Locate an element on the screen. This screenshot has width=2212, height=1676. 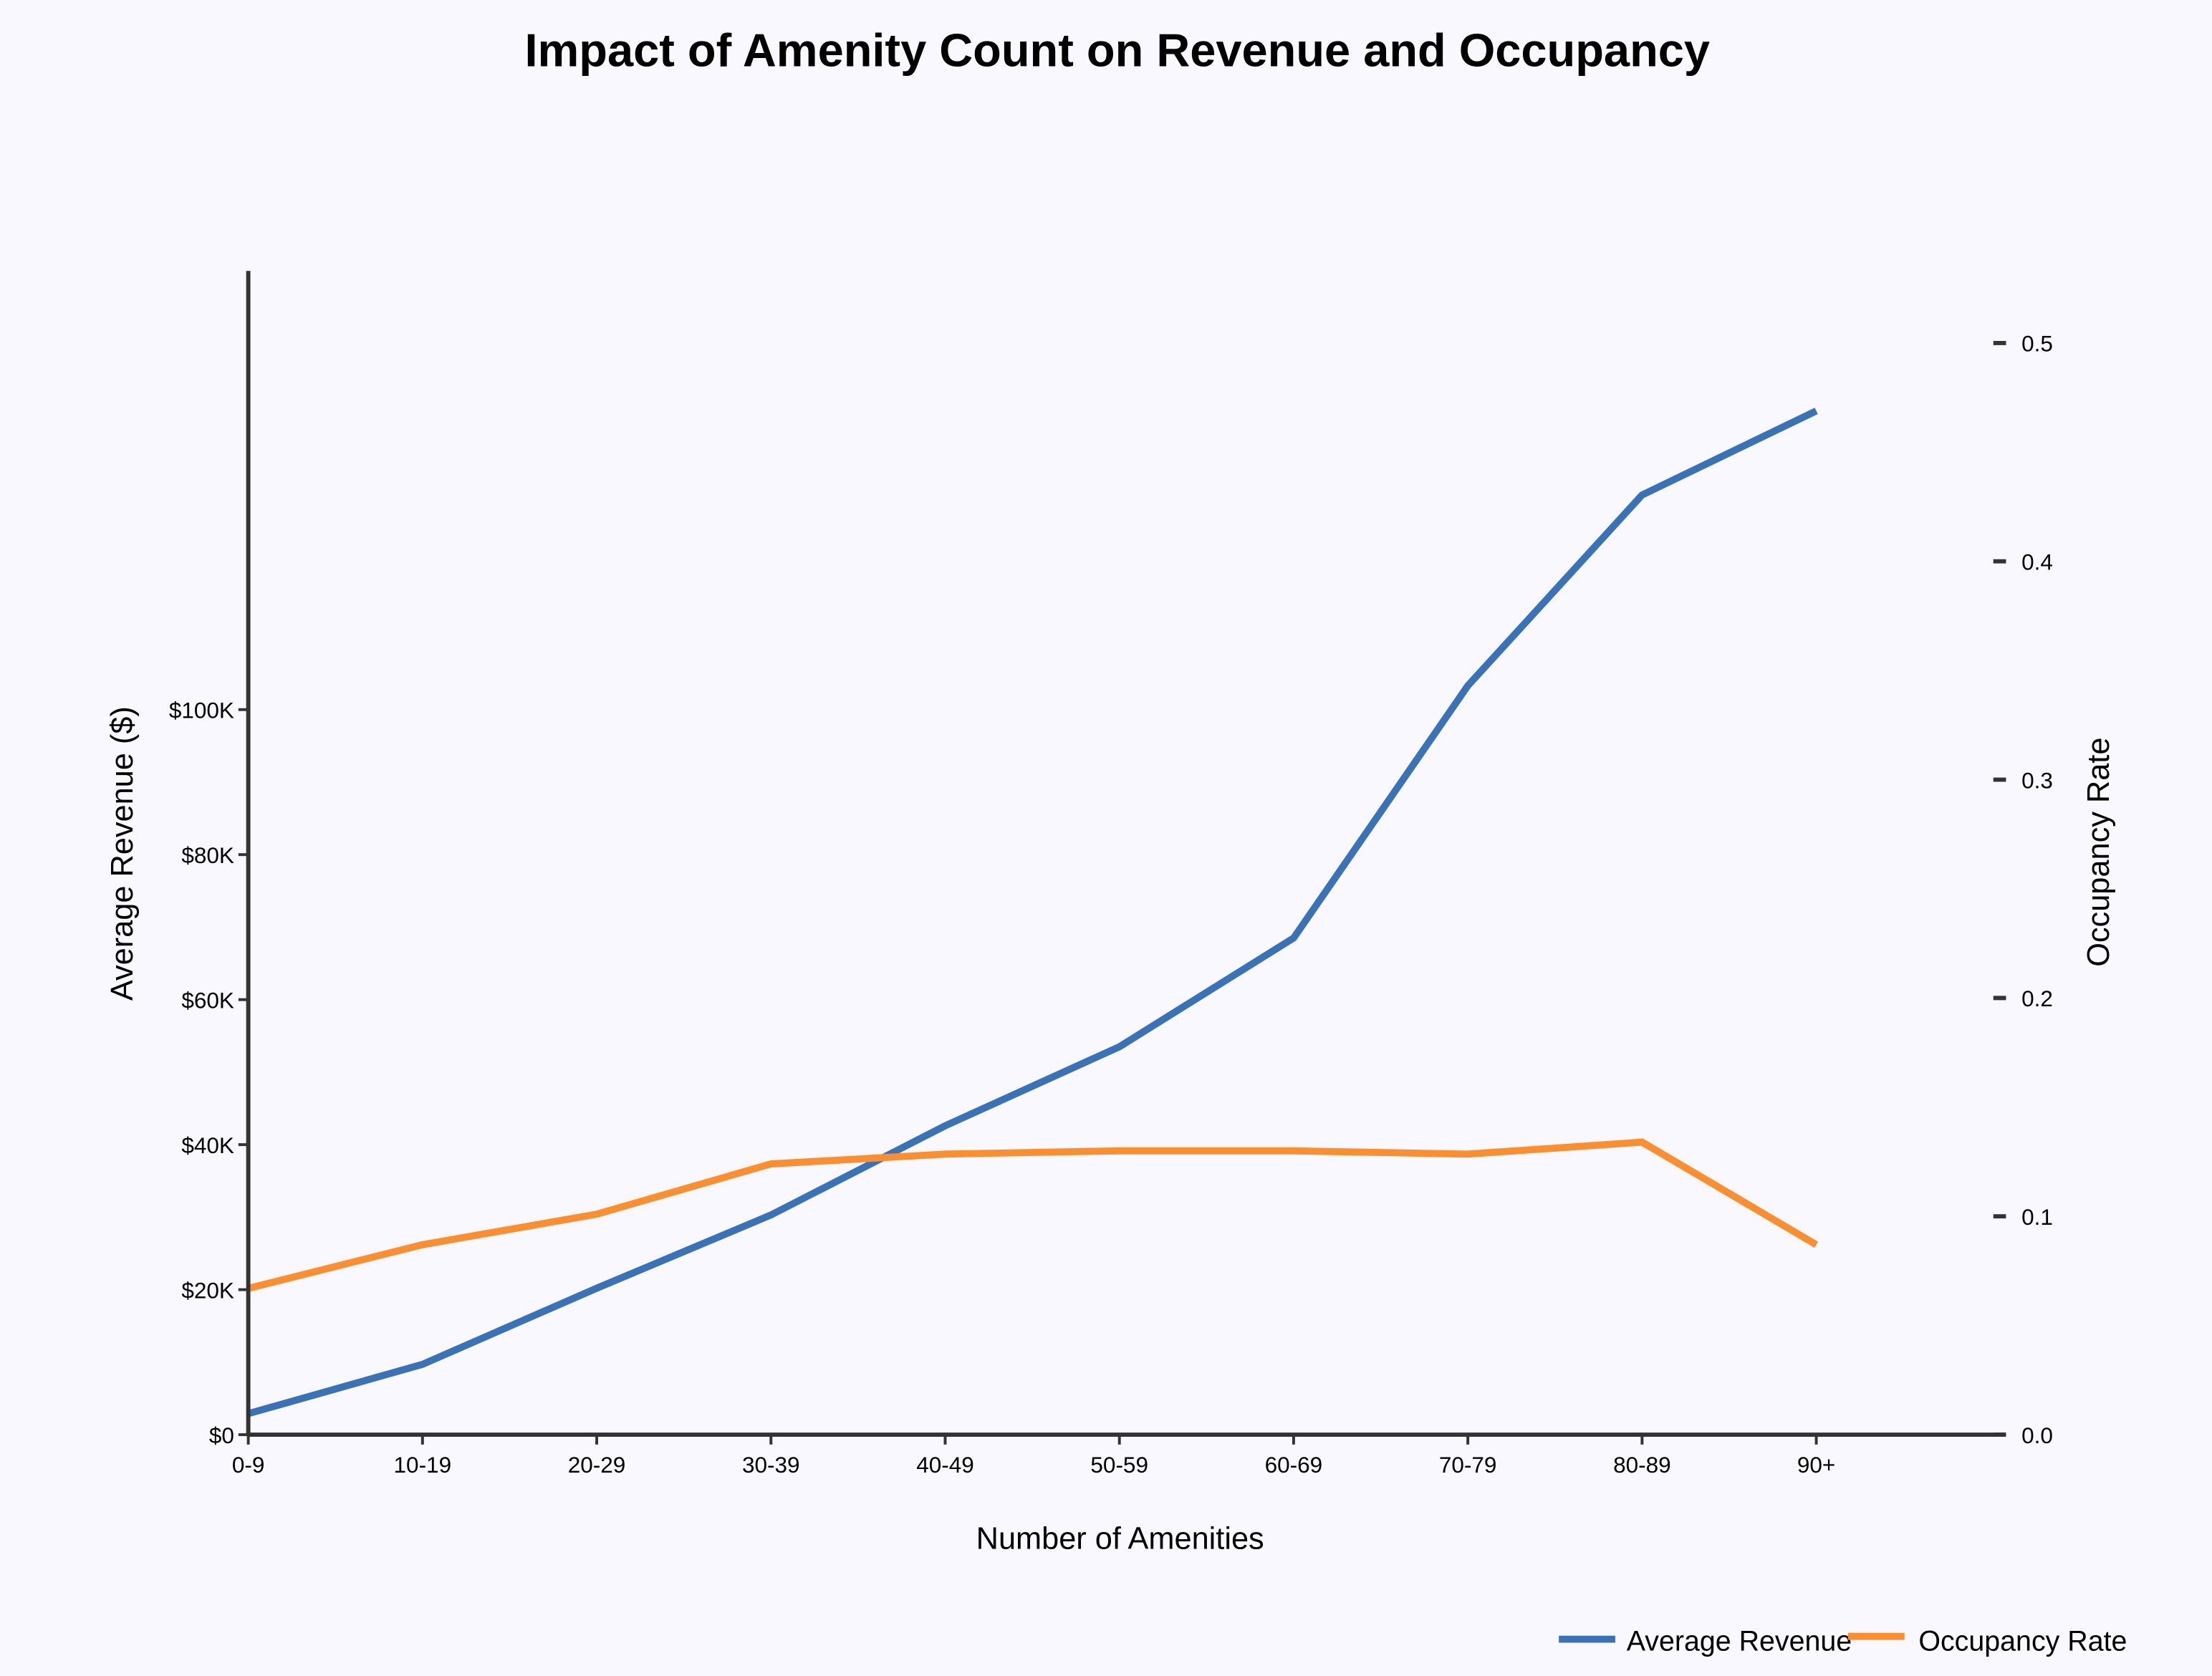
y-left-tick-label: $100K is located at coordinates (201, 710).